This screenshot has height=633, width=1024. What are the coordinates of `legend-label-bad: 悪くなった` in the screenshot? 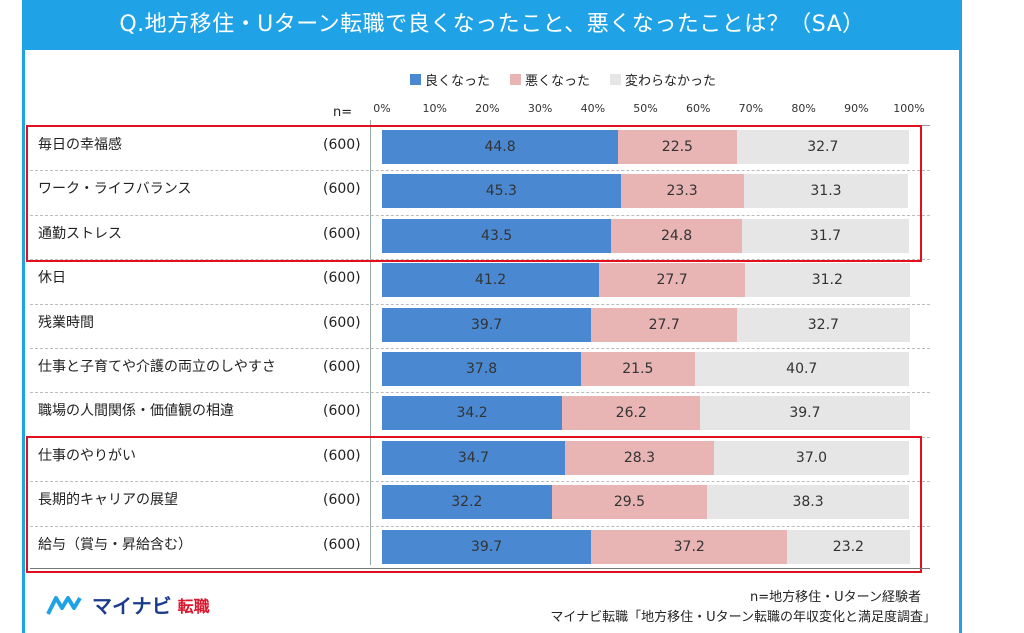 It's located at (558, 81).